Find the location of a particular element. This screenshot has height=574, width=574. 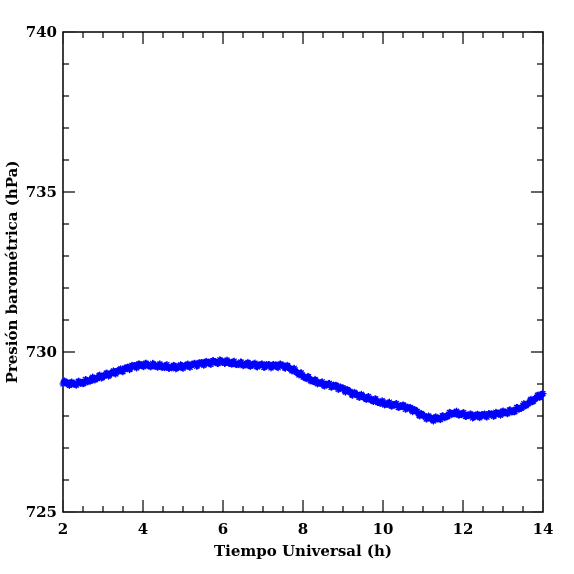

data-series is located at coordinates (303, 390).